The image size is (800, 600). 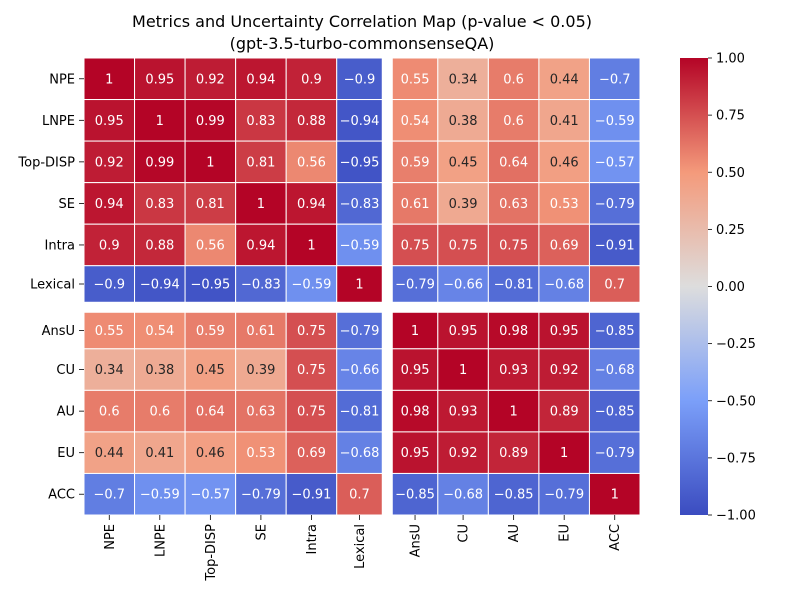 What do you see at coordinates (62, 79) in the screenshot?
I see `y-tick-label: NPE` at bounding box center [62, 79].